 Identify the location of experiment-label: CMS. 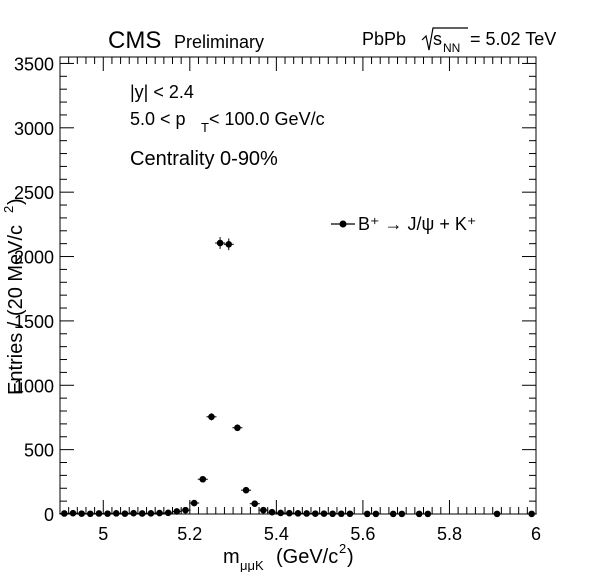
(134, 40).